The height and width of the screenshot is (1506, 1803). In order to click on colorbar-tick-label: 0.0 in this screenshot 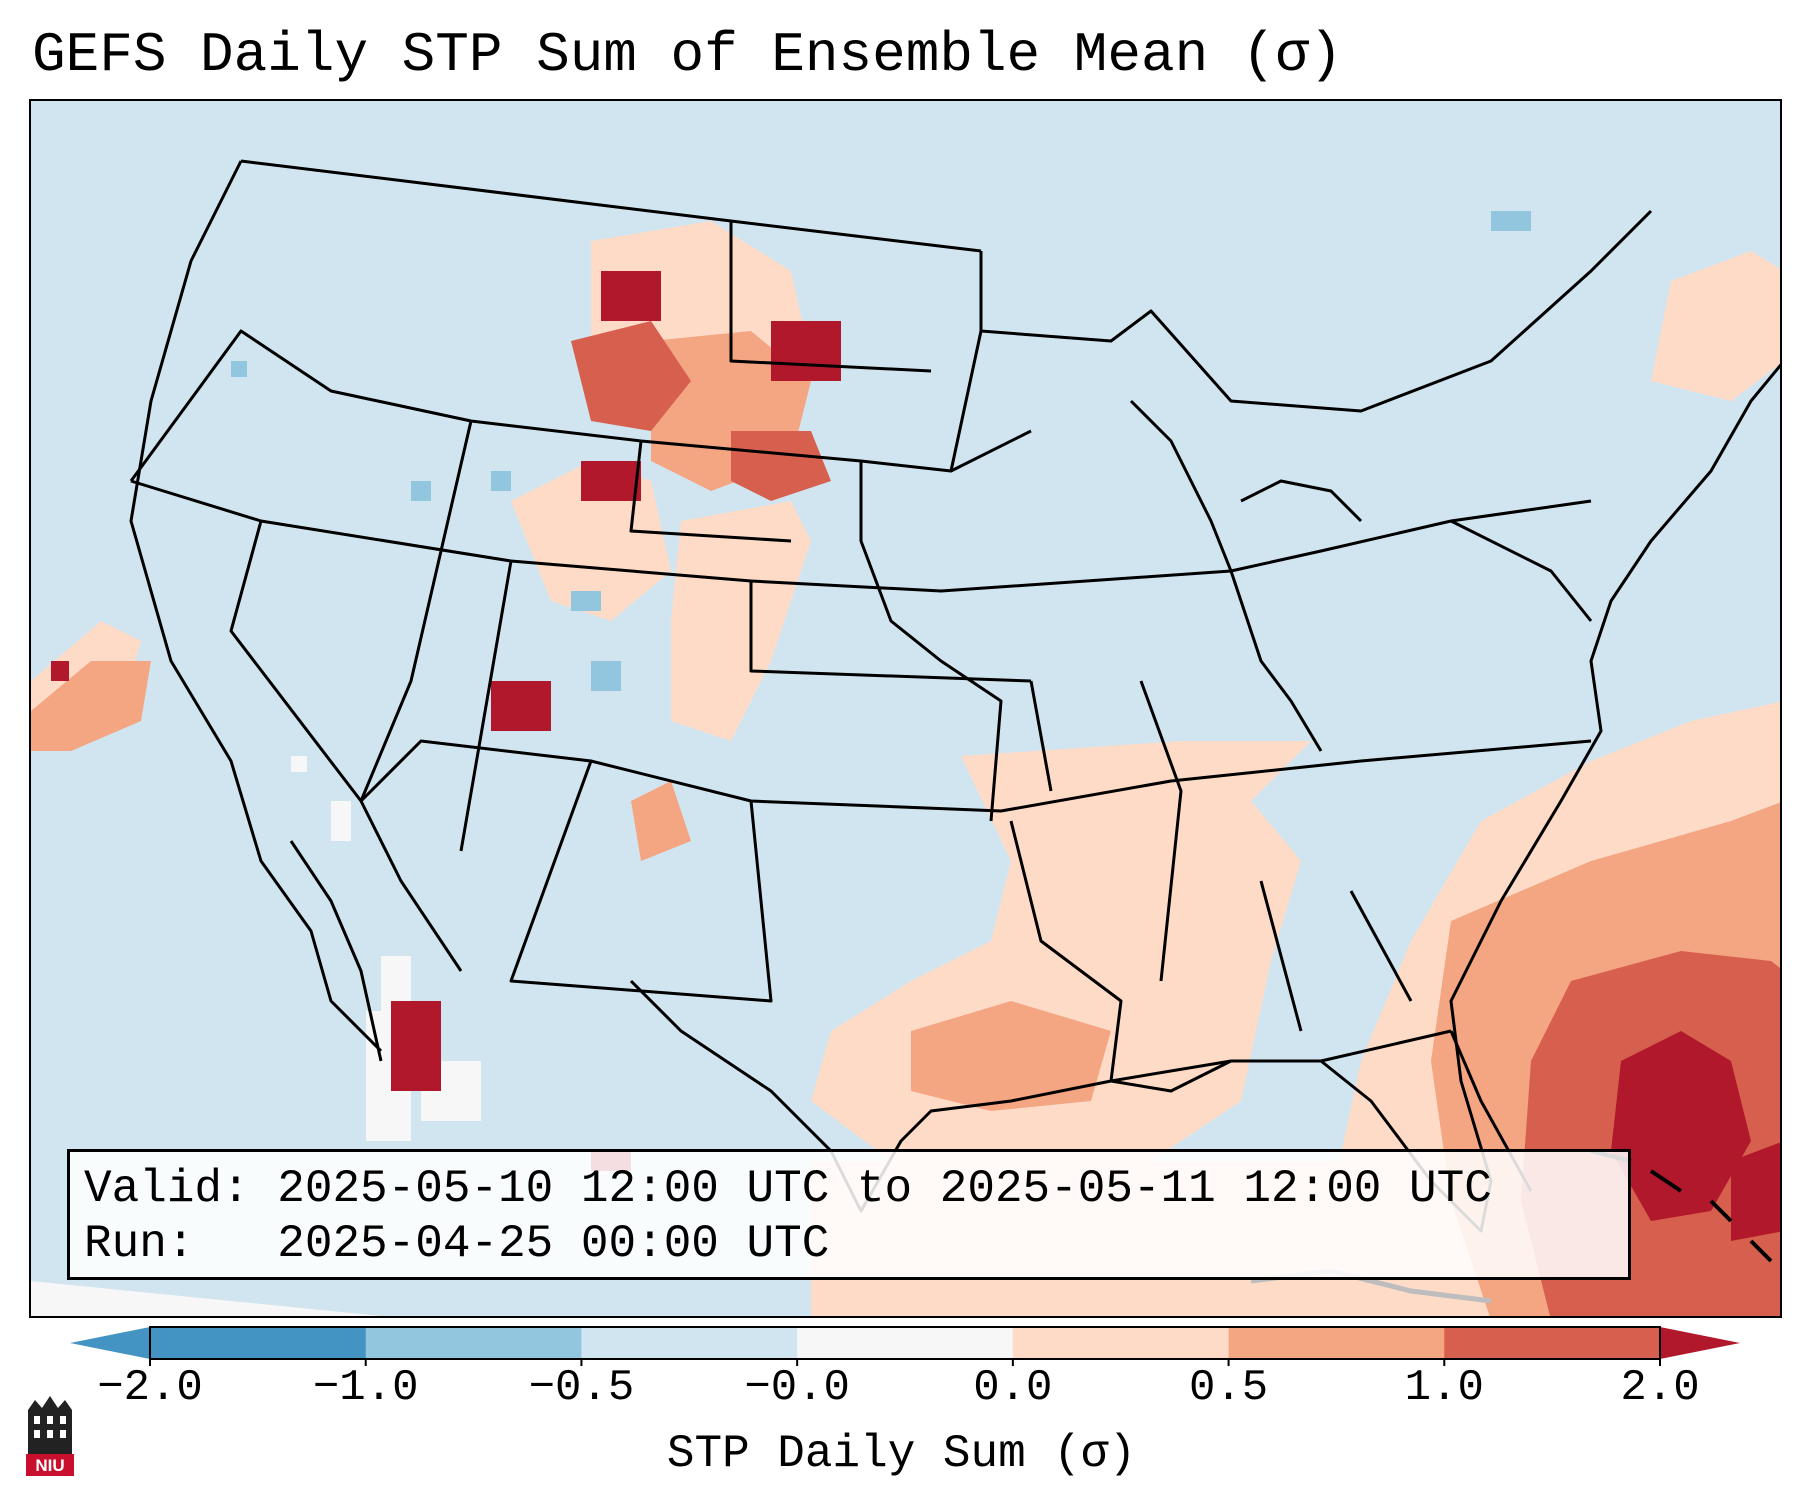, I will do `click(1013, 1388)`.